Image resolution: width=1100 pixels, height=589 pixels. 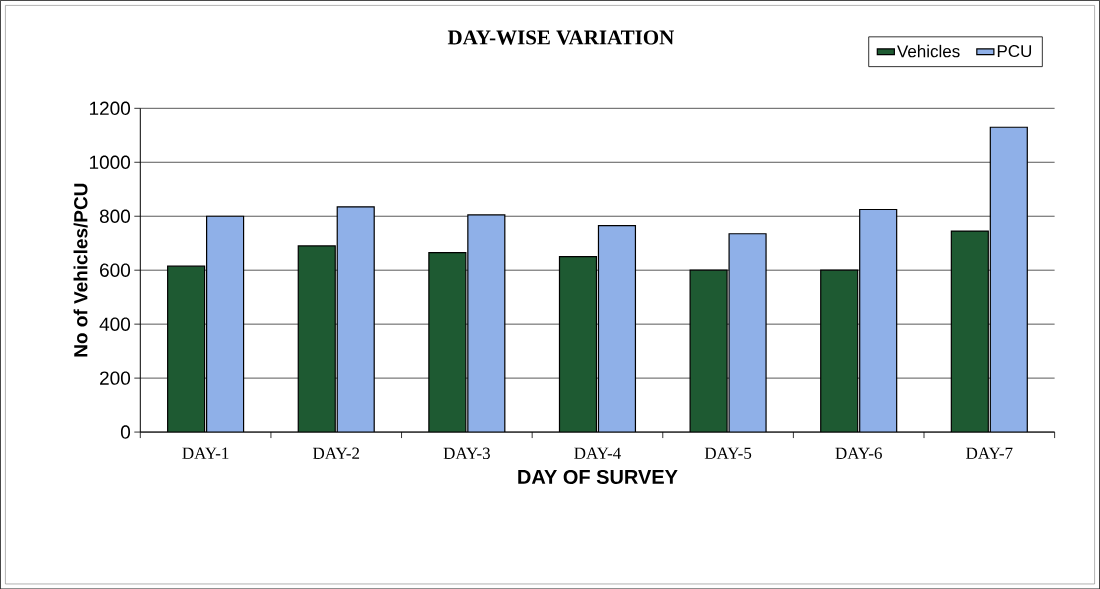 What do you see at coordinates (125, 432) in the screenshot?
I see `y-tick-label: 0` at bounding box center [125, 432].